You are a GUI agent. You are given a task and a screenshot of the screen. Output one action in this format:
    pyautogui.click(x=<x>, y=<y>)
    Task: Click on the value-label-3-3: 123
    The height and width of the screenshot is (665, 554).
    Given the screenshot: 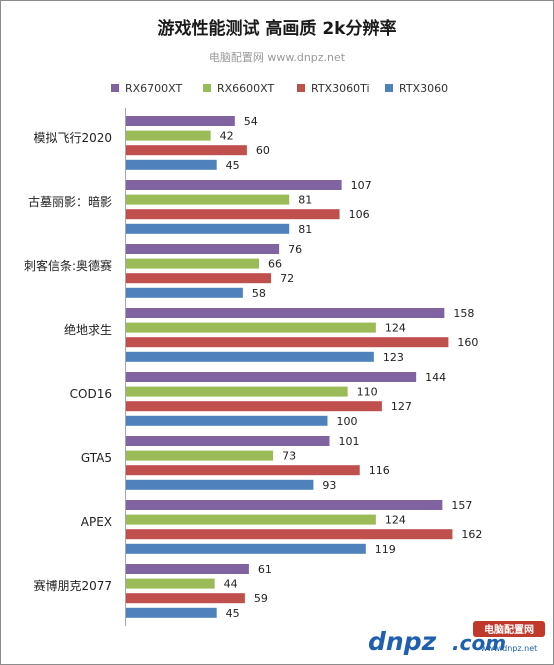 What is the action you would take?
    pyautogui.click(x=393, y=357)
    